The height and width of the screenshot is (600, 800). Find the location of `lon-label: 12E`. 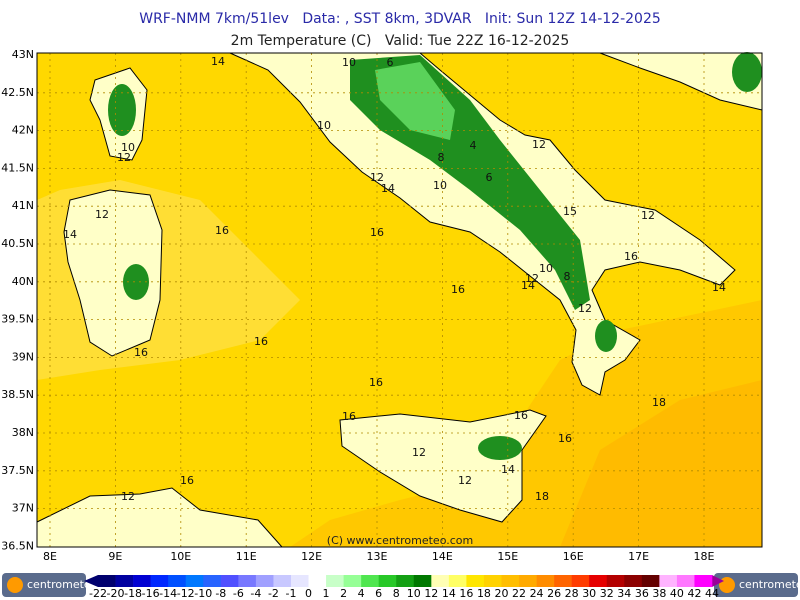

lon-label: 12E is located at coordinates (311, 556).